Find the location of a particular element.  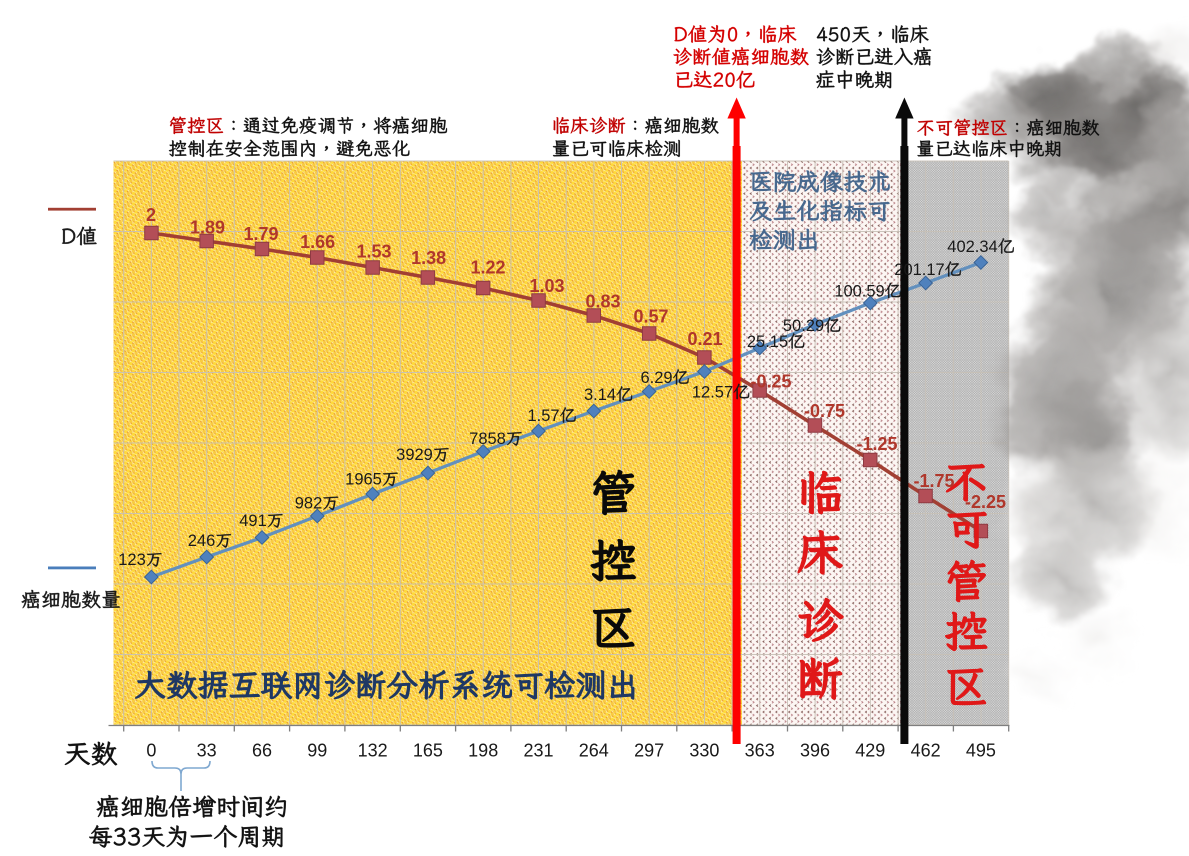

svg-text: 132 is located at coordinates (373, 751).